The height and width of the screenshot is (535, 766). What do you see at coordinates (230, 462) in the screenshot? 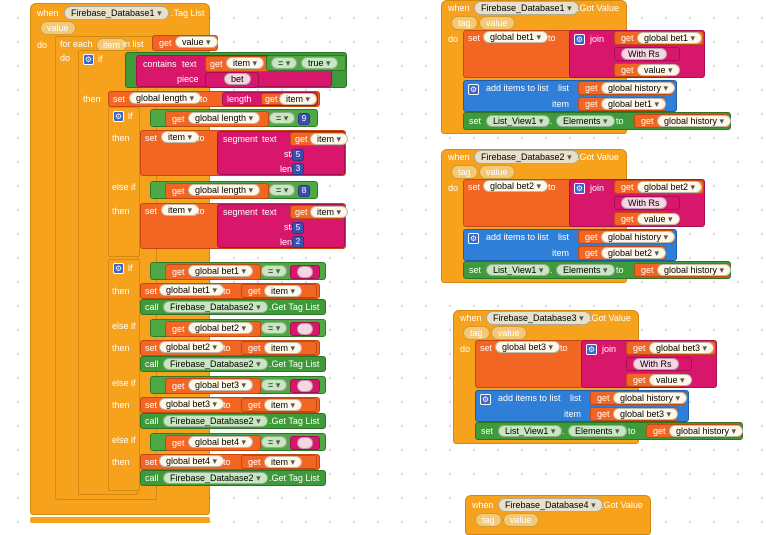
I see `set-bet-4: set global bet4 to get item` at bounding box center [230, 462].